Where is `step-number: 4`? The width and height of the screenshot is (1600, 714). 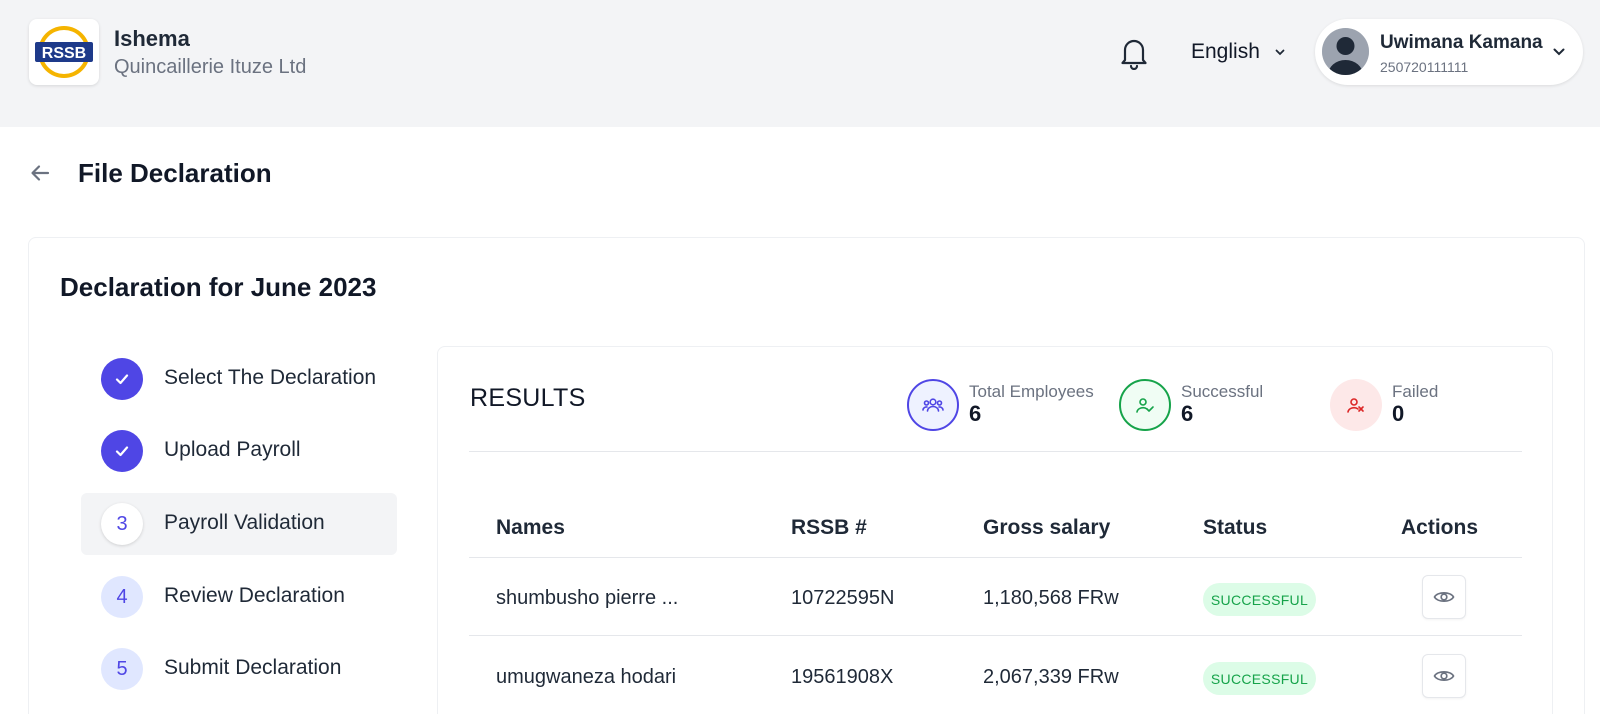 step-number: 4 is located at coordinates (122, 597).